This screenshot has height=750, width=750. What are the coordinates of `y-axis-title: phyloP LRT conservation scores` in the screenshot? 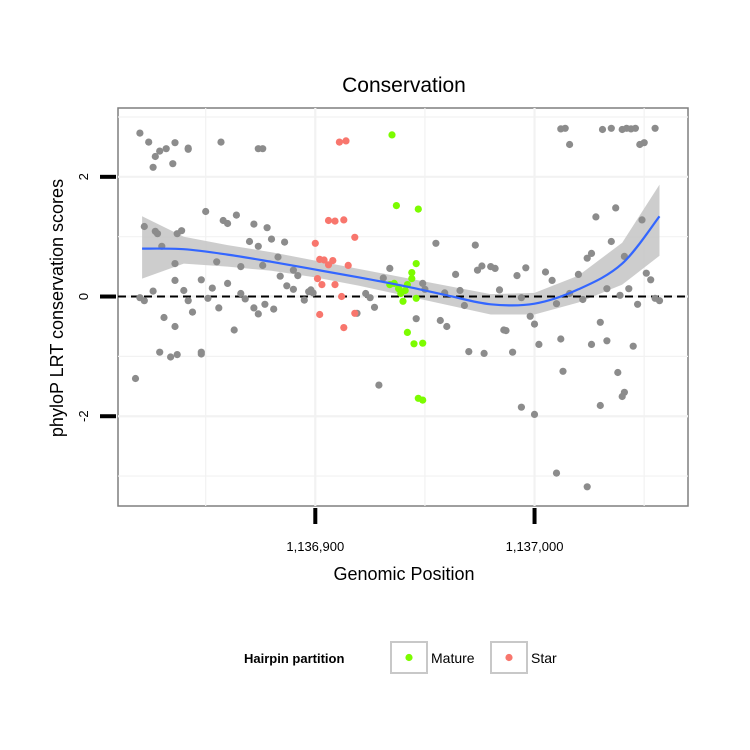 It's located at (57, 308).